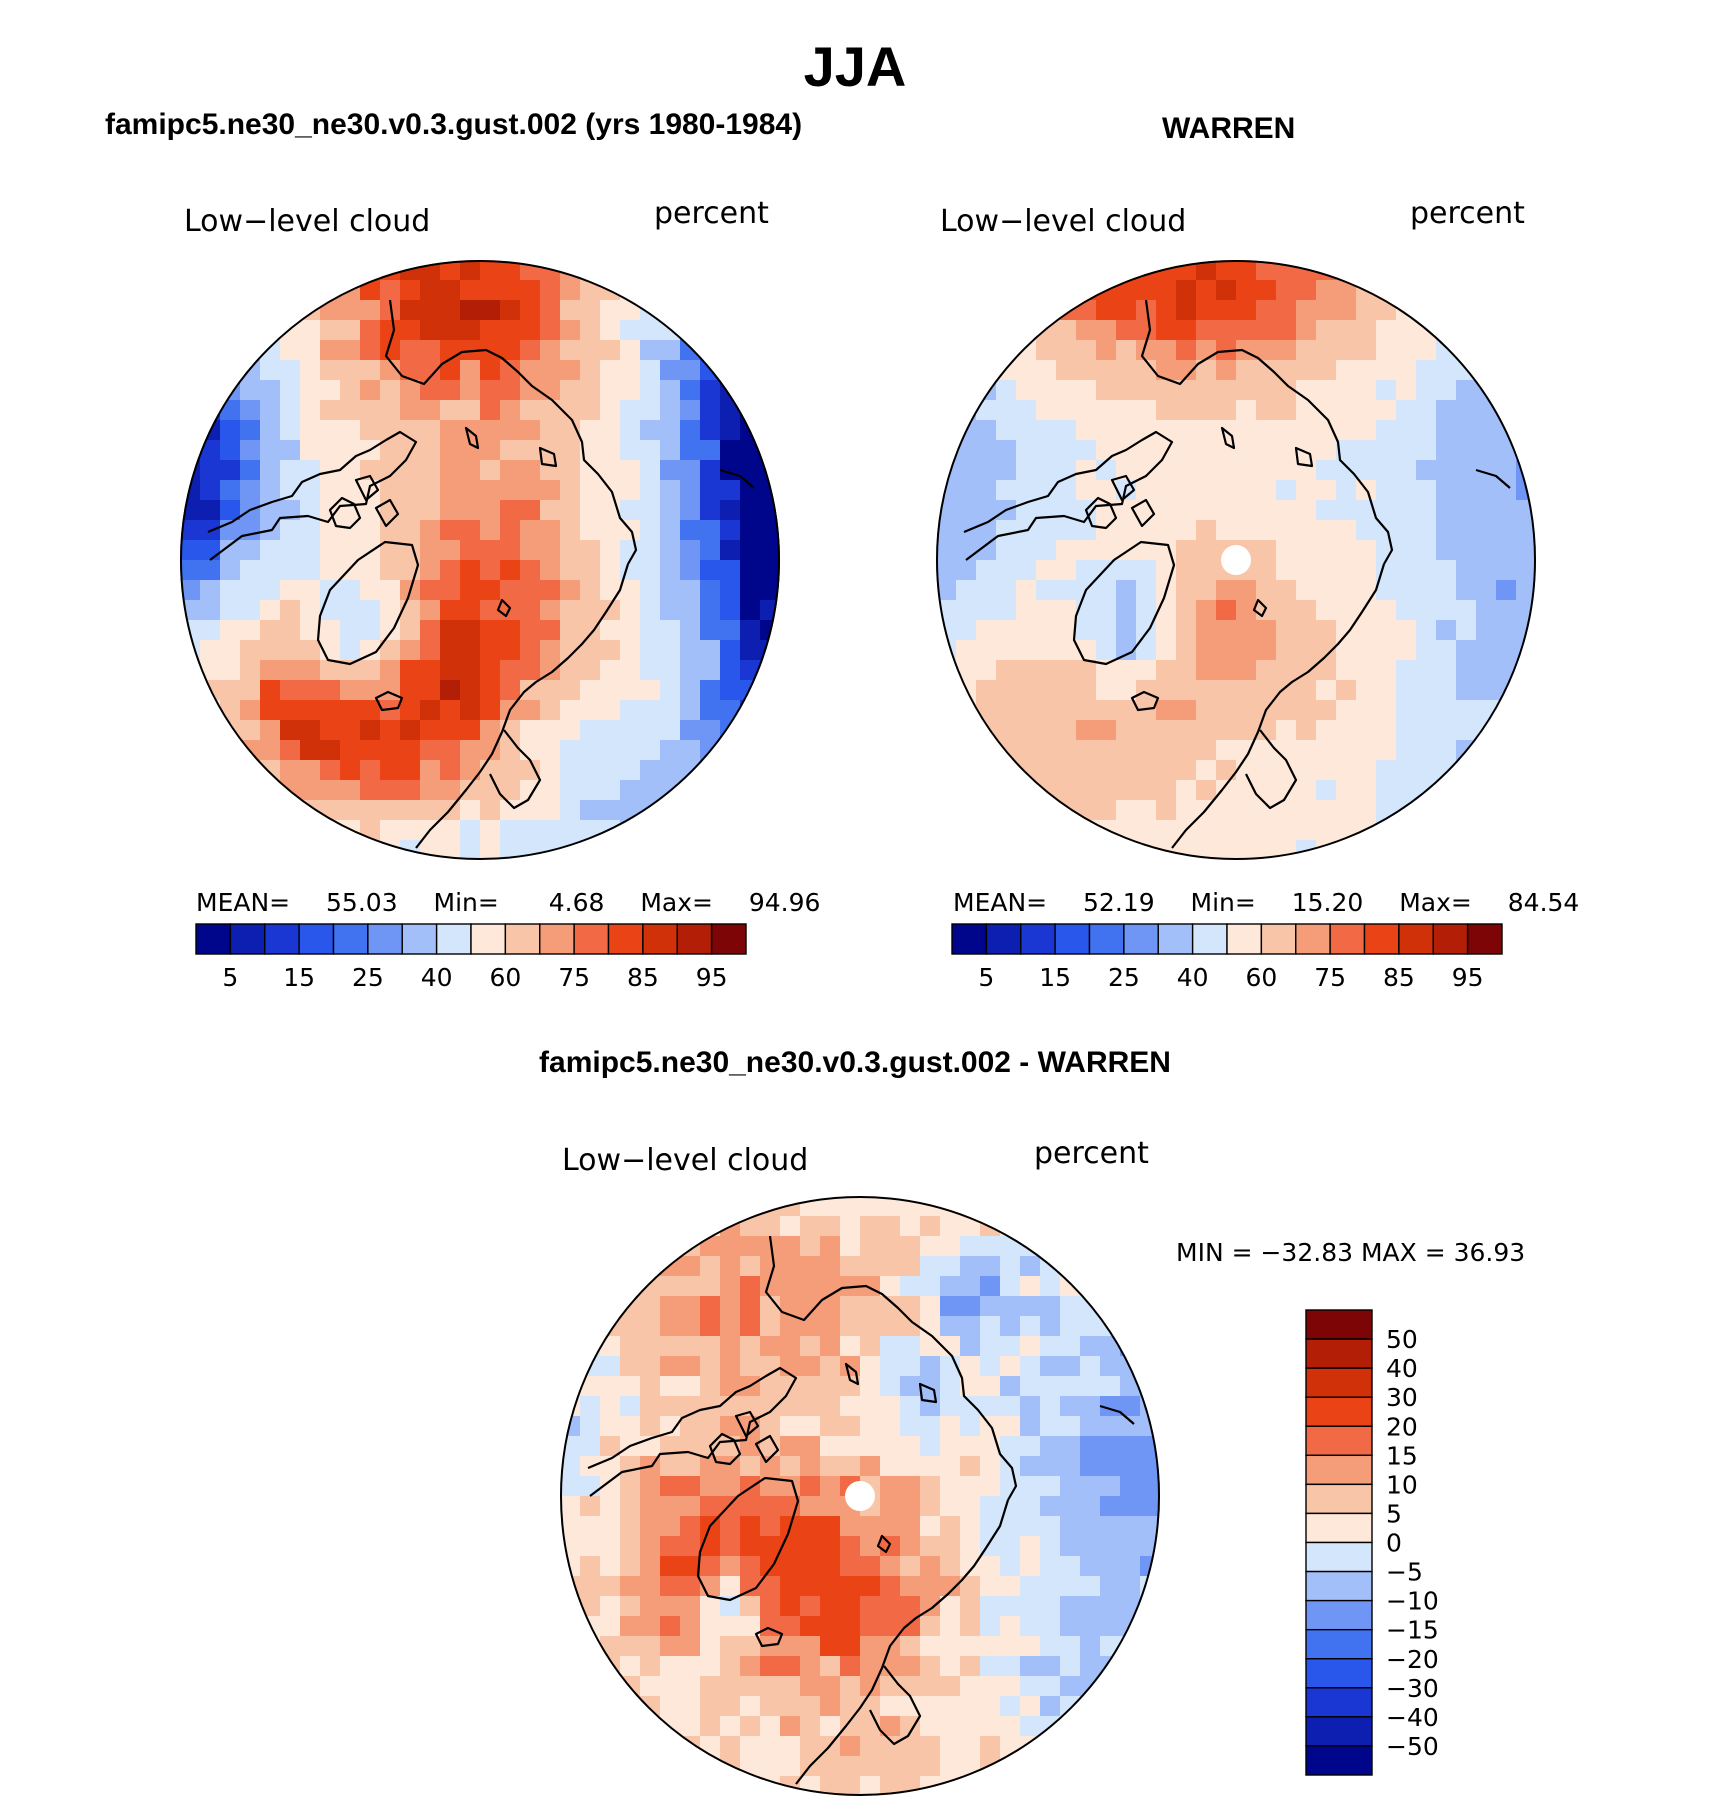  I want to click on coastline-greenland, so click(748, 1539).